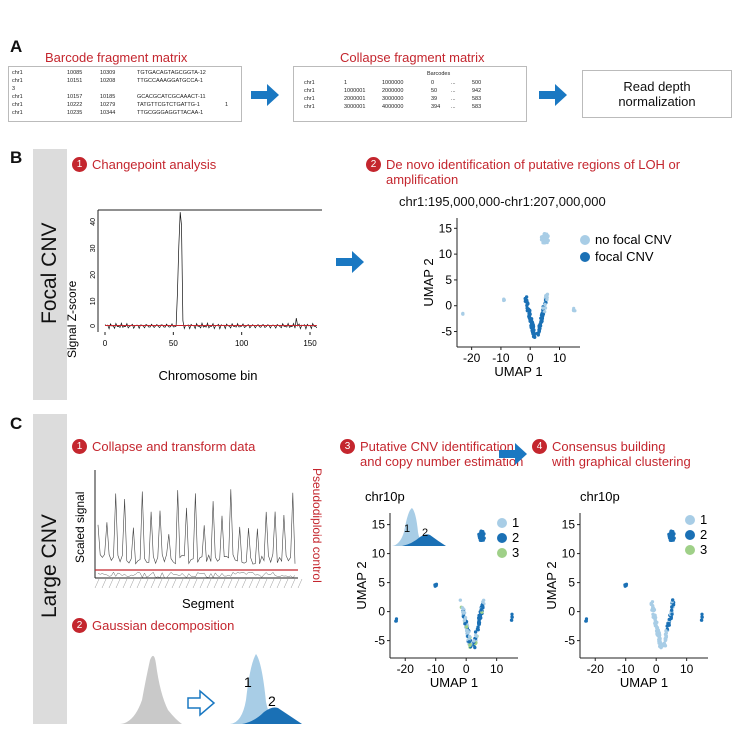 This screenshot has height=740, width=740. What do you see at coordinates (393, 107) in the screenshot?
I see `collapse-cell: 4000000` at bounding box center [393, 107].